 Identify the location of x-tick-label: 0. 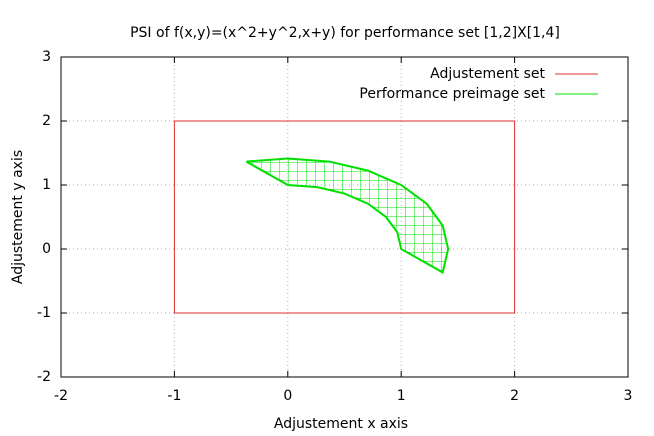
(287, 396).